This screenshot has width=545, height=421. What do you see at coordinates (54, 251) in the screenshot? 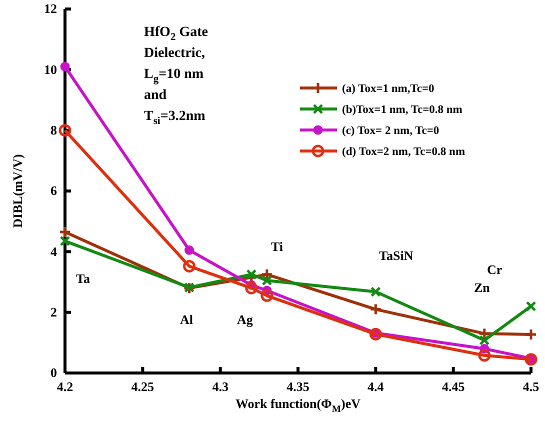
I see `y-tick-label: 4` at bounding box center [54, 251].